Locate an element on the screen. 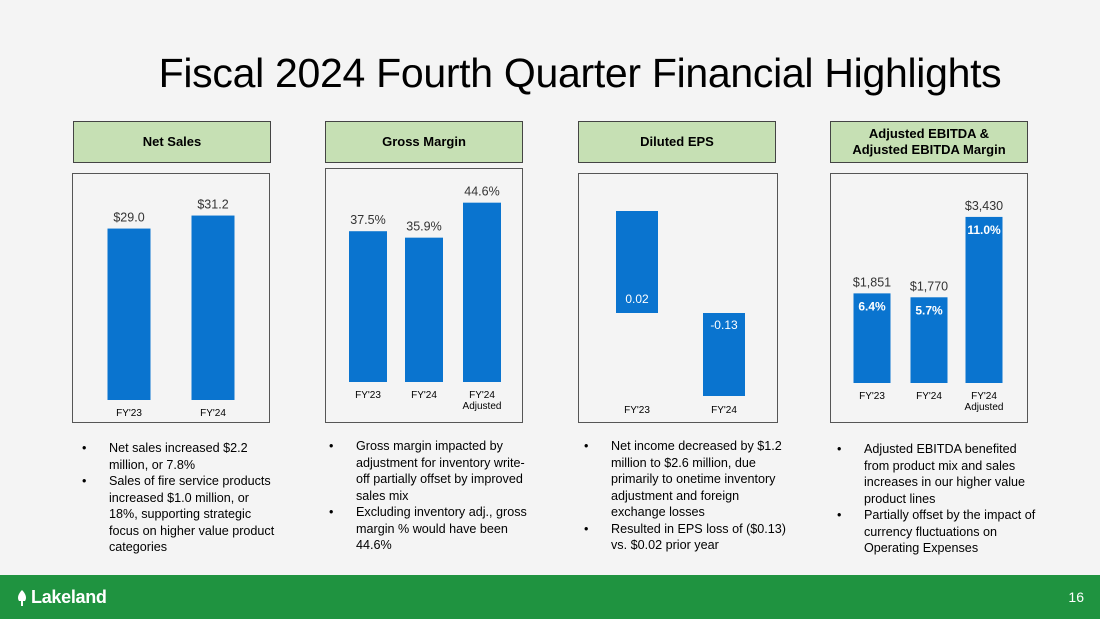 The height and width of the screenshot is (619, 1100). header-text: Net Sales is located at coordinates (172, 141).